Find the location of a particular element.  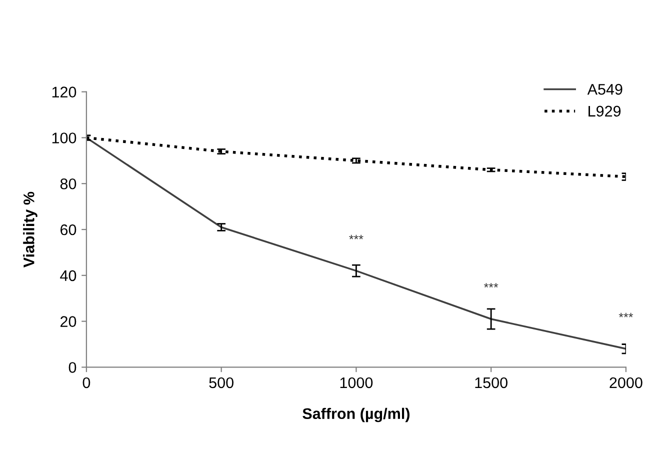

legend-label: L929 is located at coordinates (604, 111).